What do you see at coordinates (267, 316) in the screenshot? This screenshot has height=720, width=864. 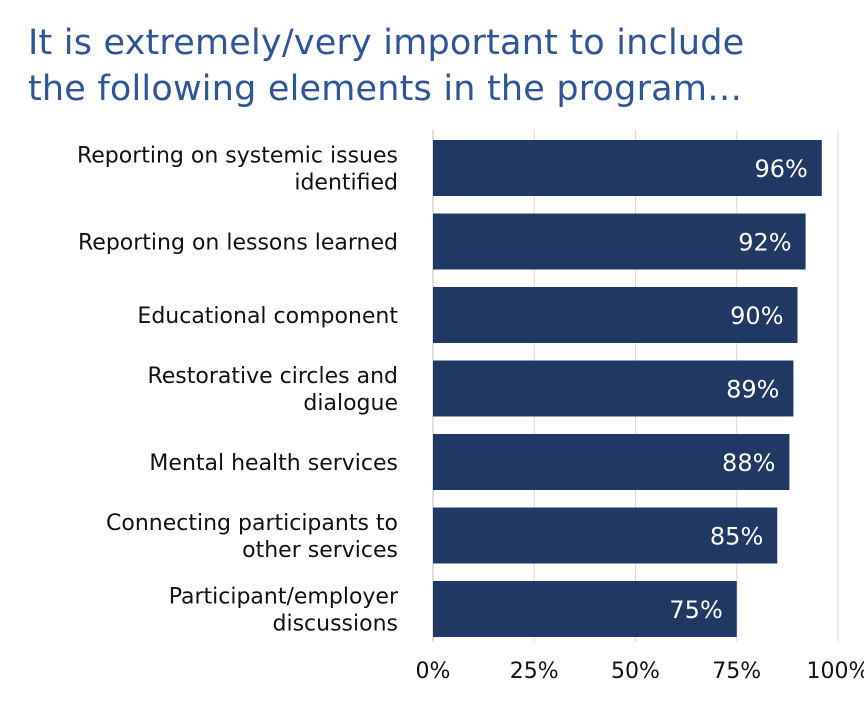 I see `category-label: Educational component` at bounding box center [267, 316].